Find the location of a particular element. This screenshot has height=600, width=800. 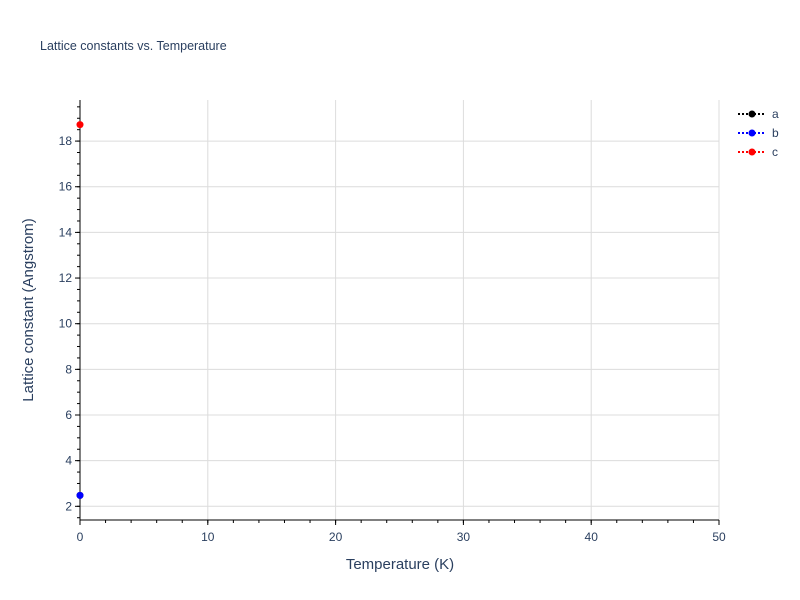

data-point-b is located at coordinates (80, 495).